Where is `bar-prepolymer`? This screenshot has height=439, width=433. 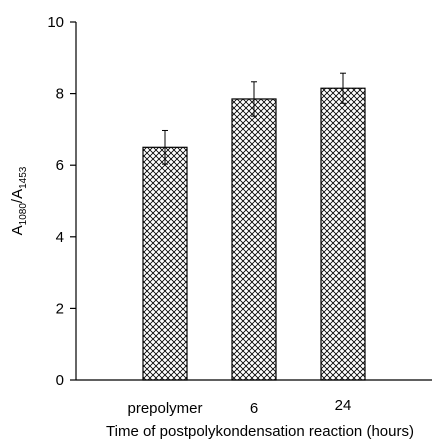
bar-prepolymer is located at coordinates (165, 263).